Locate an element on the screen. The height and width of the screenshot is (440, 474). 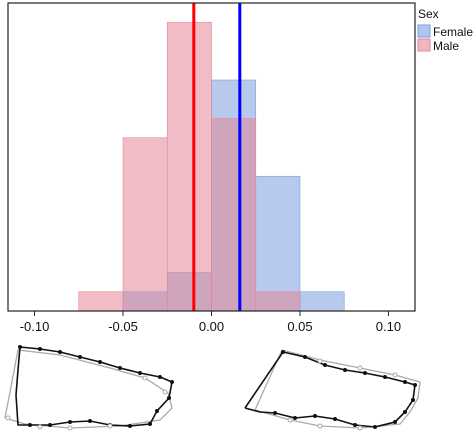
x-tick-label: -0.10 is located at coordinates (35, 326).